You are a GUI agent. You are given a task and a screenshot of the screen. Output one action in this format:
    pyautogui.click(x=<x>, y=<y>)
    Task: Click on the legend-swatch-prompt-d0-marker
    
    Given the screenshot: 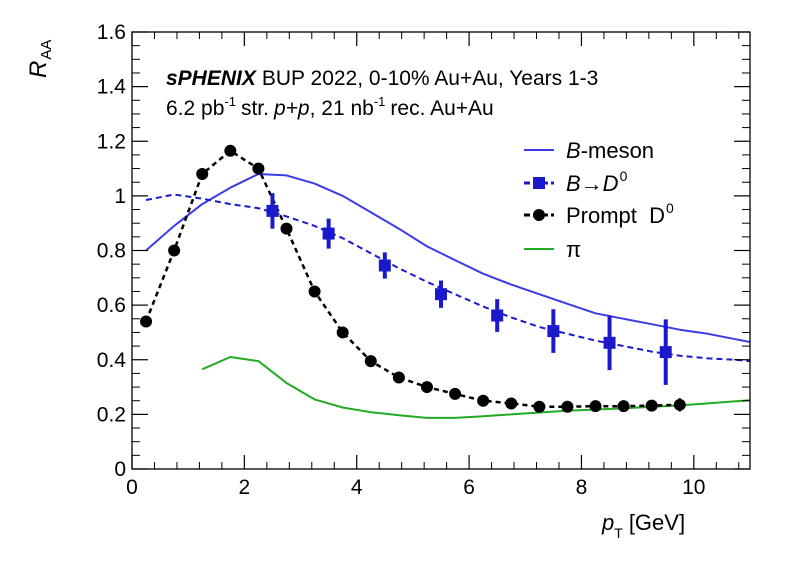 What is the action you would take?
    pyautogui.click(x=539, y=215)
    